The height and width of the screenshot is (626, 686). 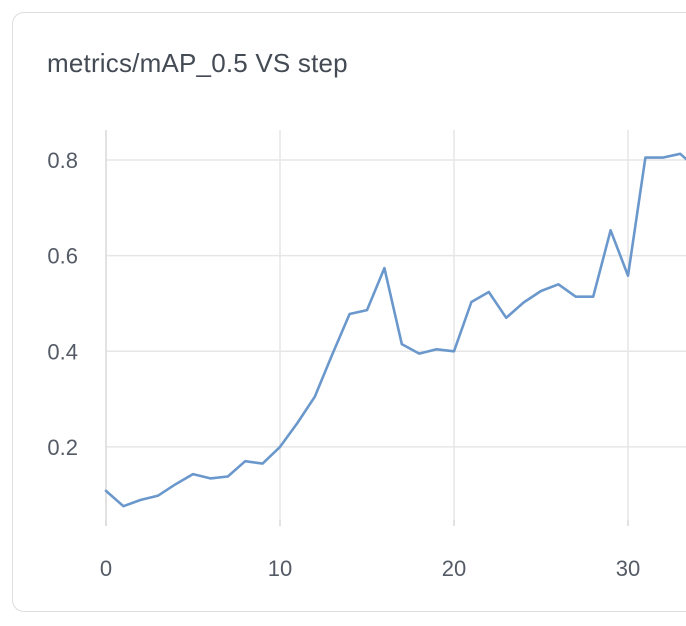 What do you see at coordinates (62, 351) in the screenshot?
I see `y-tick-label-1: 0.4` at bounding box center [62, 351].